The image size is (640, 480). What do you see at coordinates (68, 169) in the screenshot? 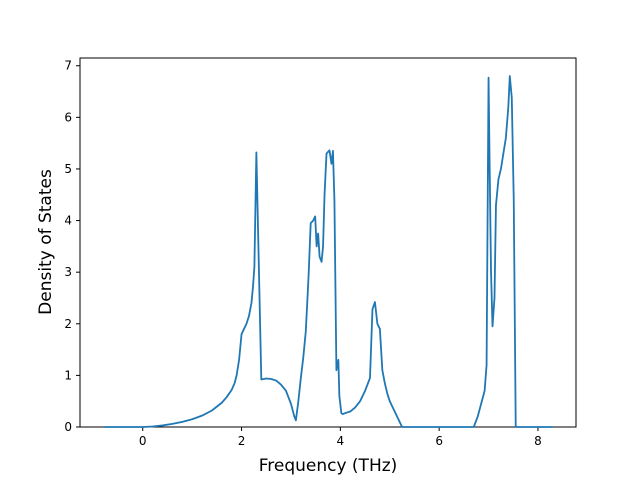
I see `y-tick-label: 5` at bounding box center [68, 169].